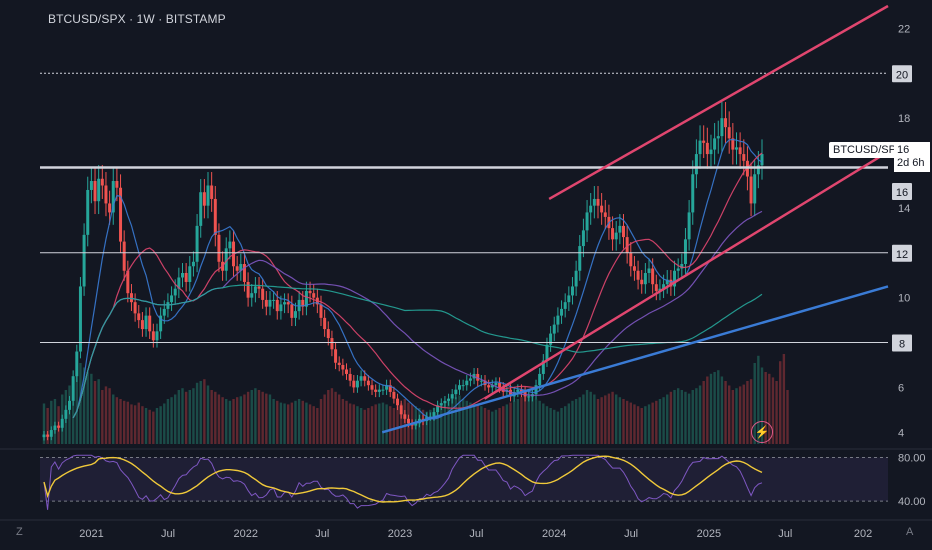 The height and width of the screenshot is (550, 932). What do you see at coordinates (904, 119) in the screenshot?
I see `price-tick-label: 18` at bounding box center [904, 119].